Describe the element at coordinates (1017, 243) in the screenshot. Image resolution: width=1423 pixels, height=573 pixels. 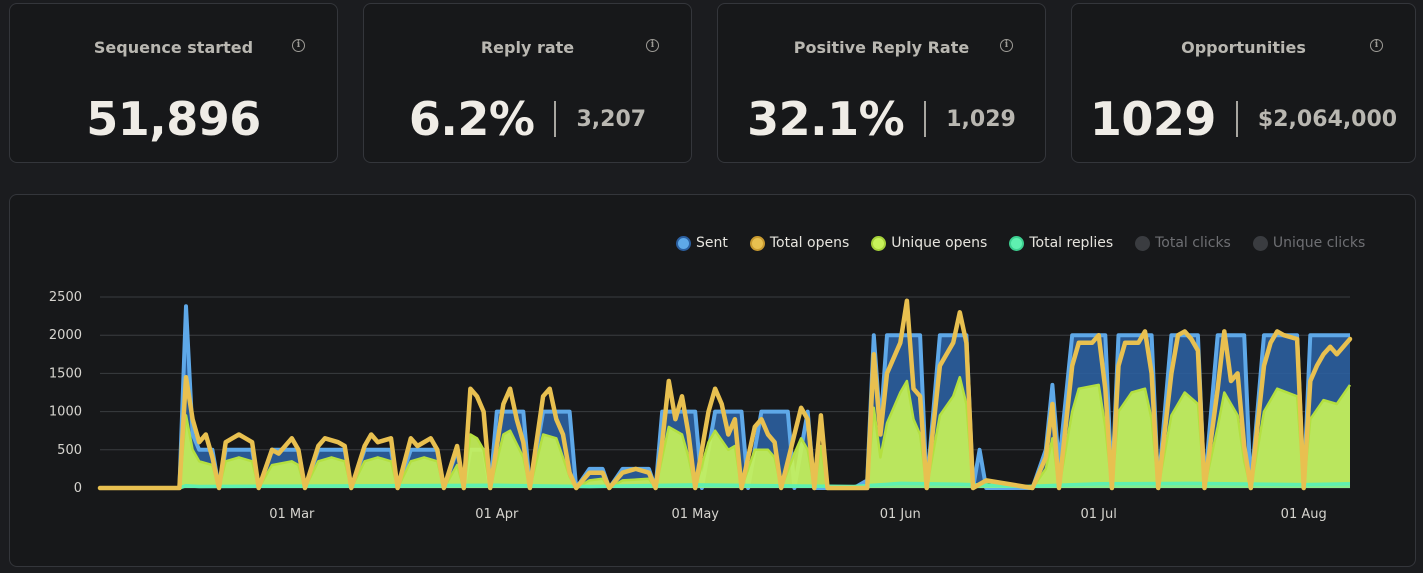
I see `legend-dot-total-replies` at that location.